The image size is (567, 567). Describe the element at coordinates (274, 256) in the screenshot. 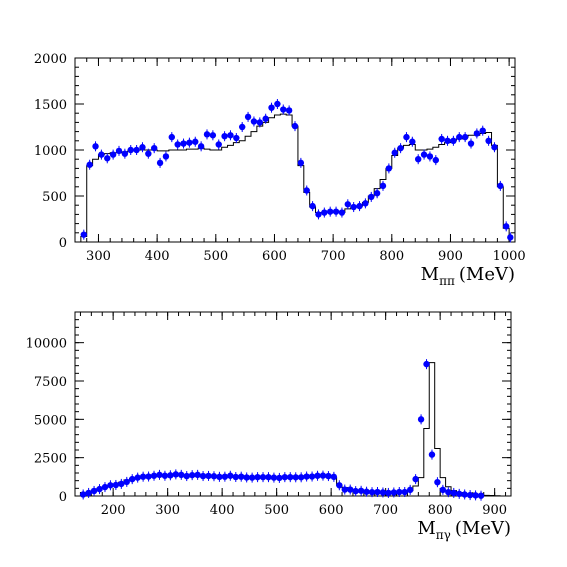

I see `x-tick-label: 600` at that location.